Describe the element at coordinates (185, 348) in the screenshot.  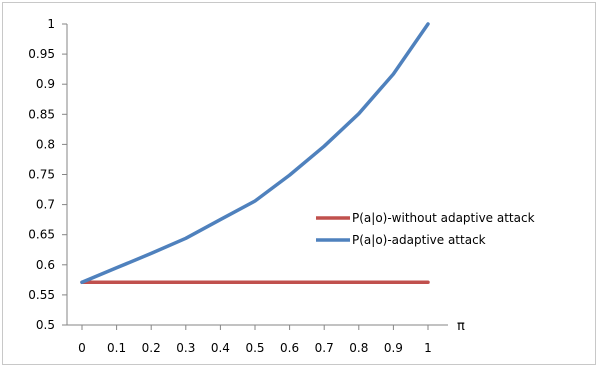
I see `x-tick-label: 0.3` at that location.